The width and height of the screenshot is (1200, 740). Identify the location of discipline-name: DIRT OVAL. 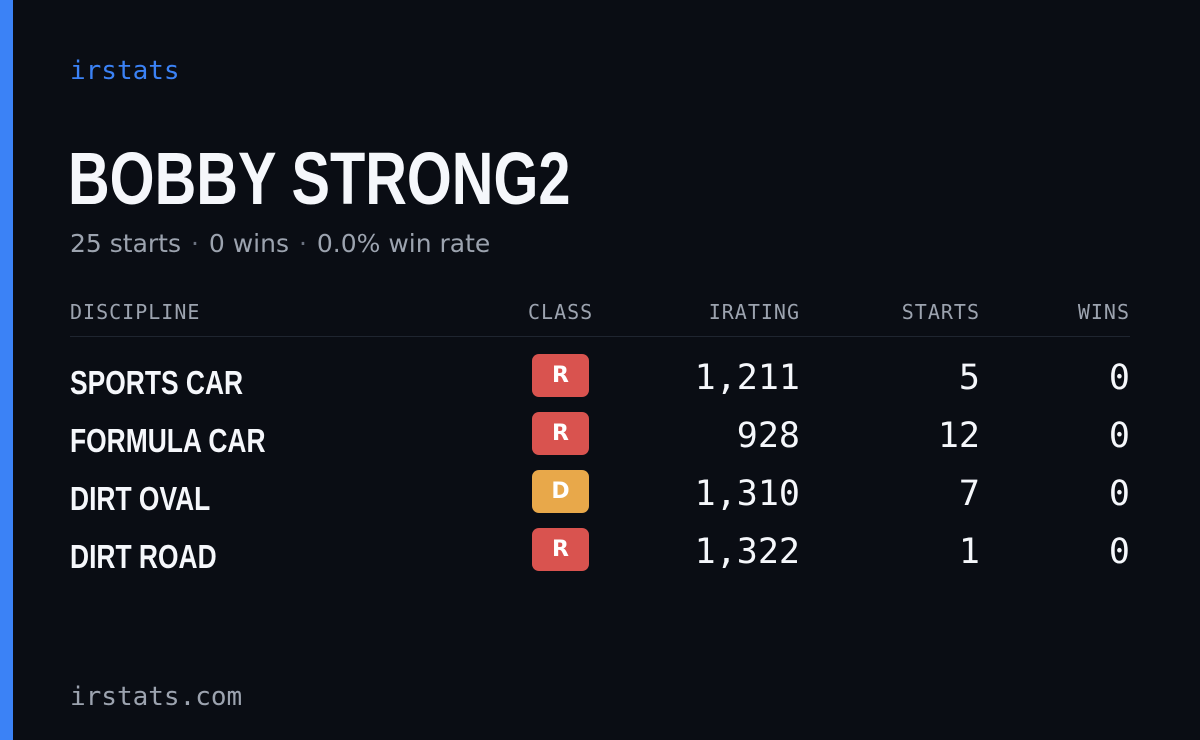
(140, 498).